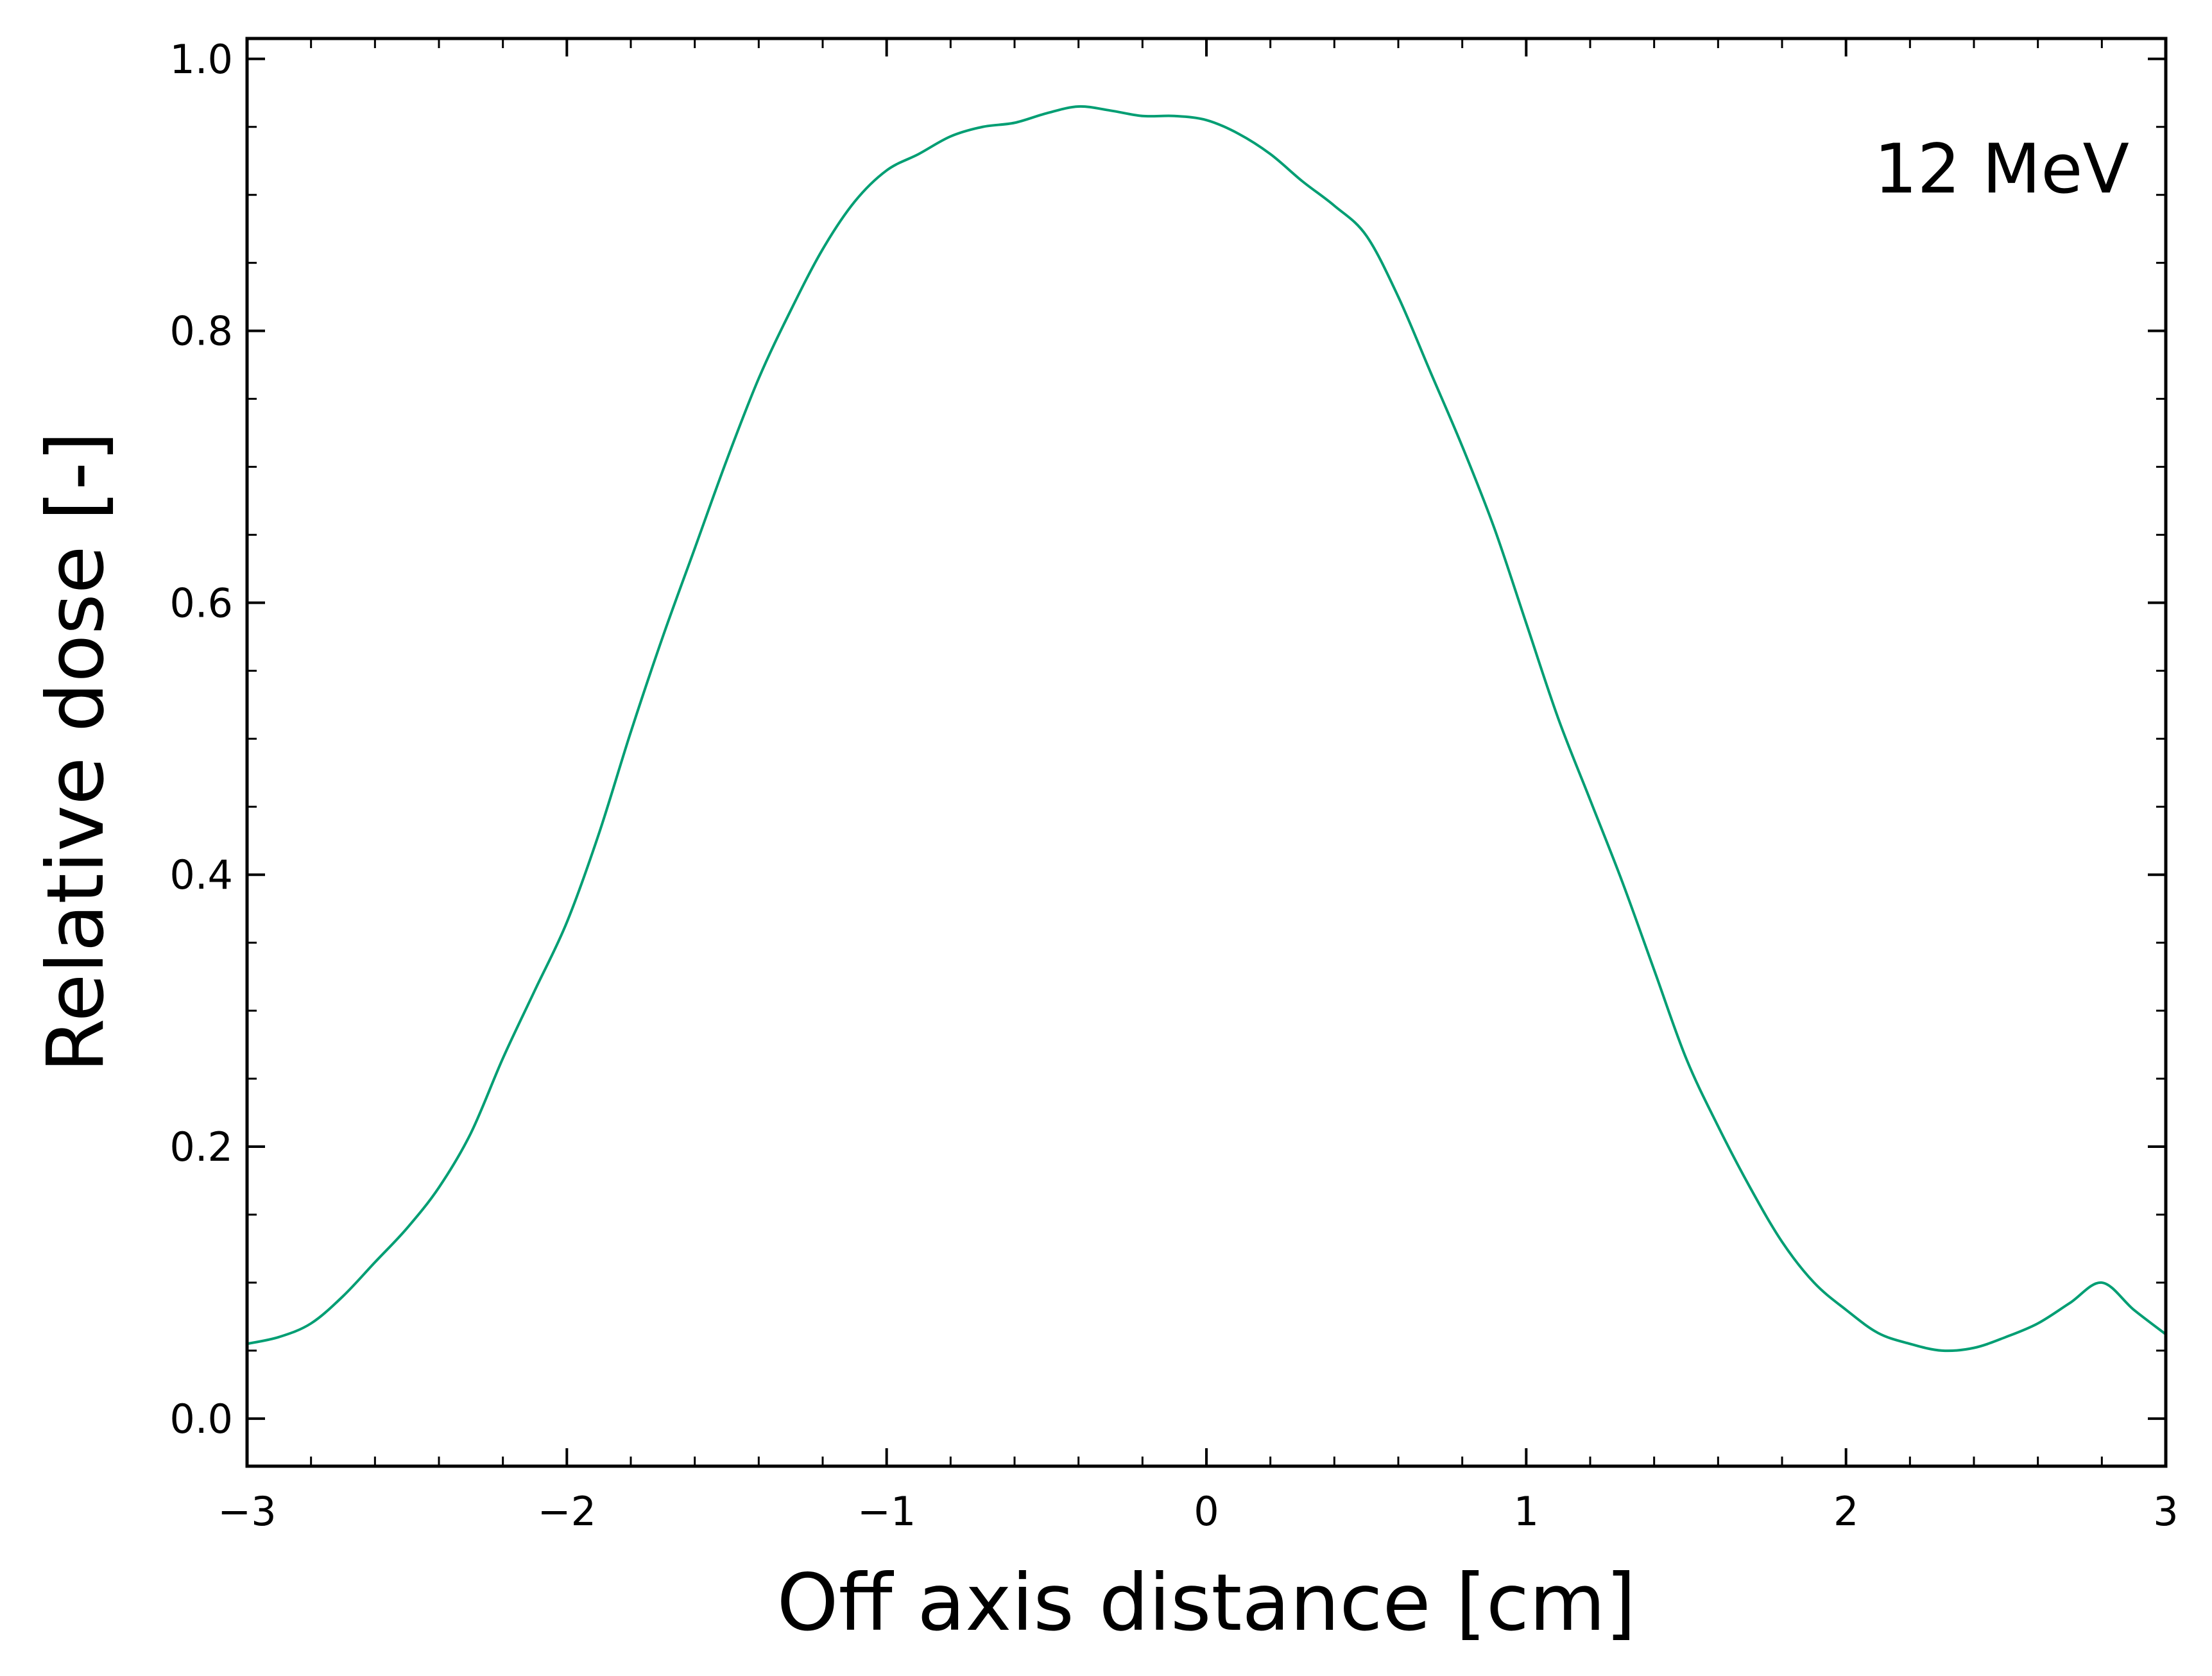  I want to click on y-axis-title: Relative dose [-], so click(75, 751).